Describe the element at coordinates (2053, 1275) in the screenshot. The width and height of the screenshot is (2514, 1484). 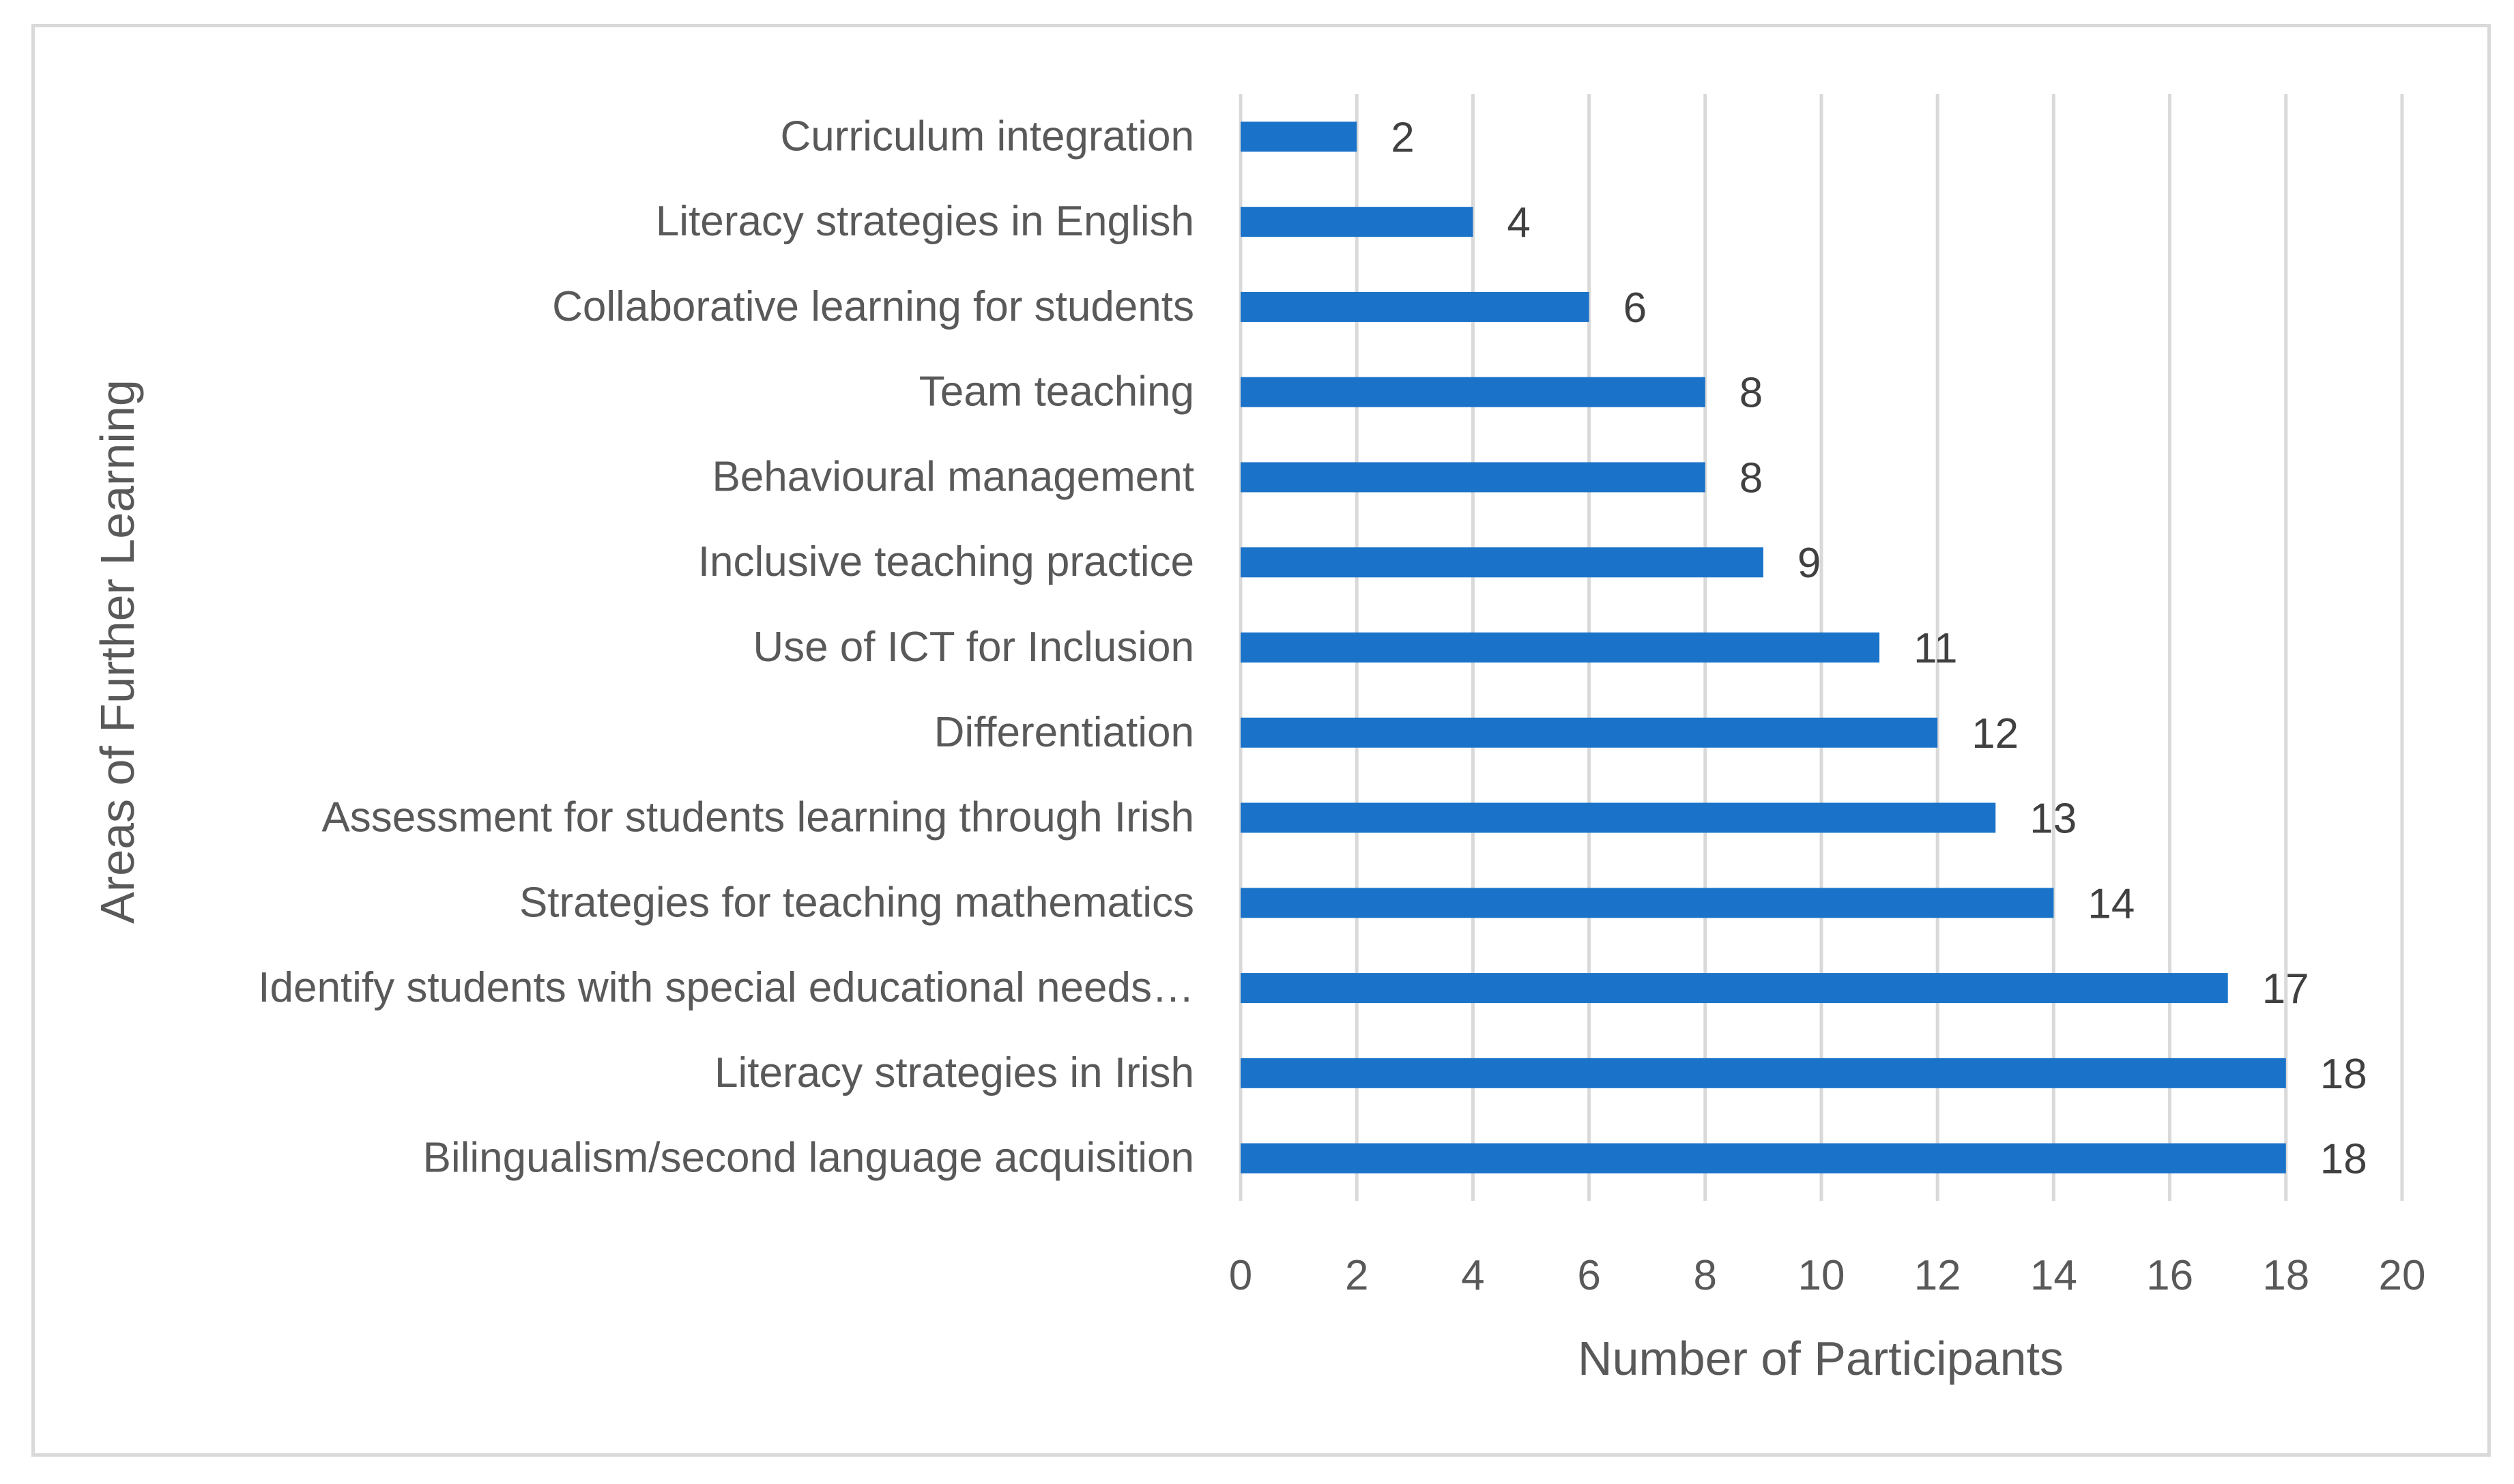
I see `x-tick-label: 14` at that location.